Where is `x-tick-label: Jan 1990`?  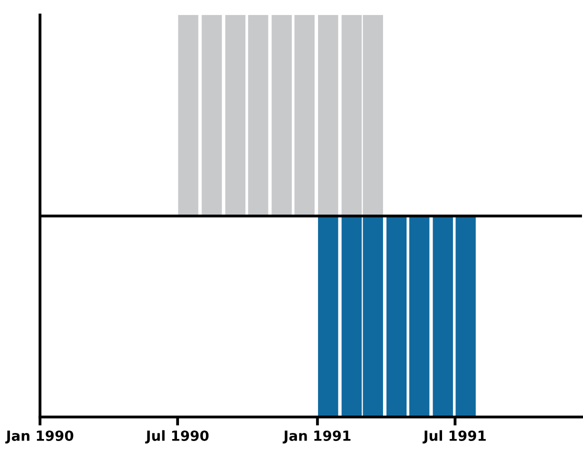
x-tick-label: Jan 1990 is located at coordinates (39, 437).